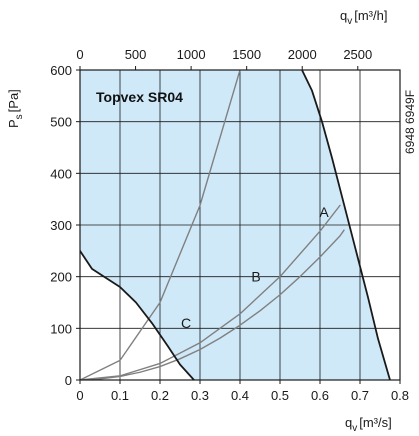  Describe the element at coordinates (68, 380) in the screenshot. I see `y-tick-label: 0` at that location.